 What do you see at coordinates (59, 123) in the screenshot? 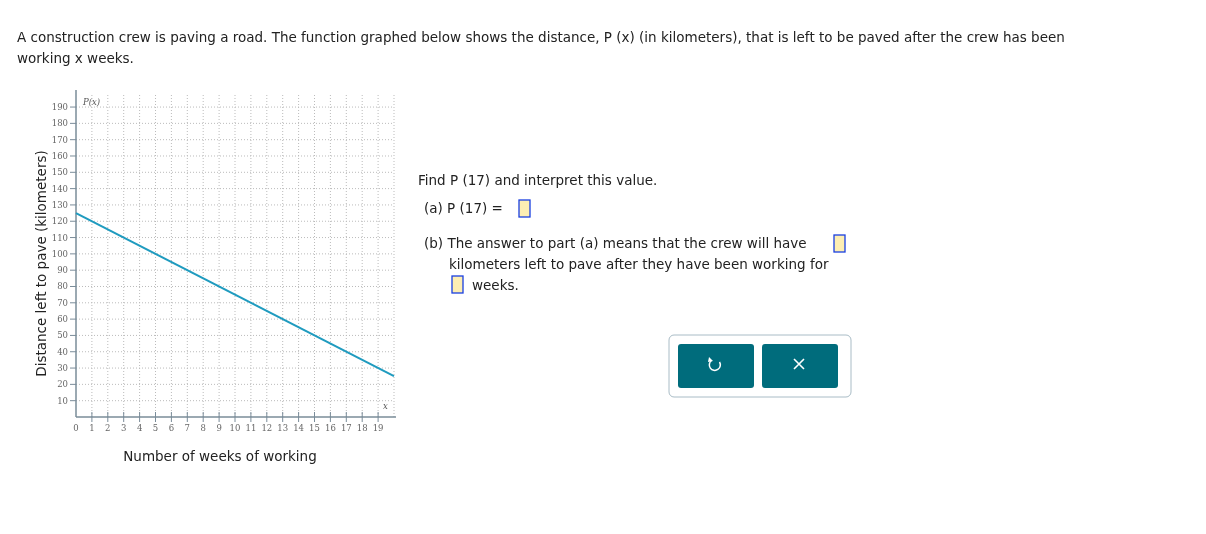
I see `y-tick-label: 180` at bounding box center [59, 123].